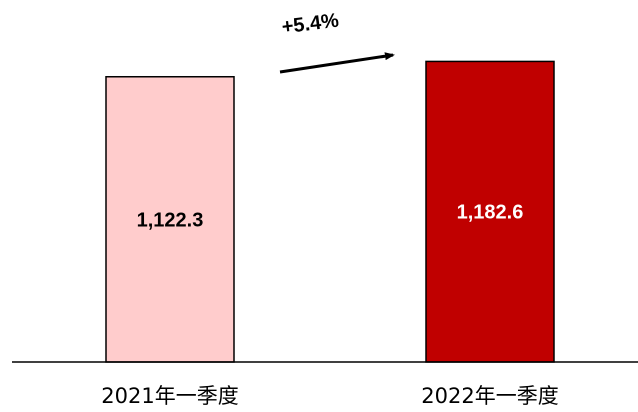 Image resolution: width=638 pixels, height=412 pixels. I want to click on growth-arrow-icon, so click(337, 63).